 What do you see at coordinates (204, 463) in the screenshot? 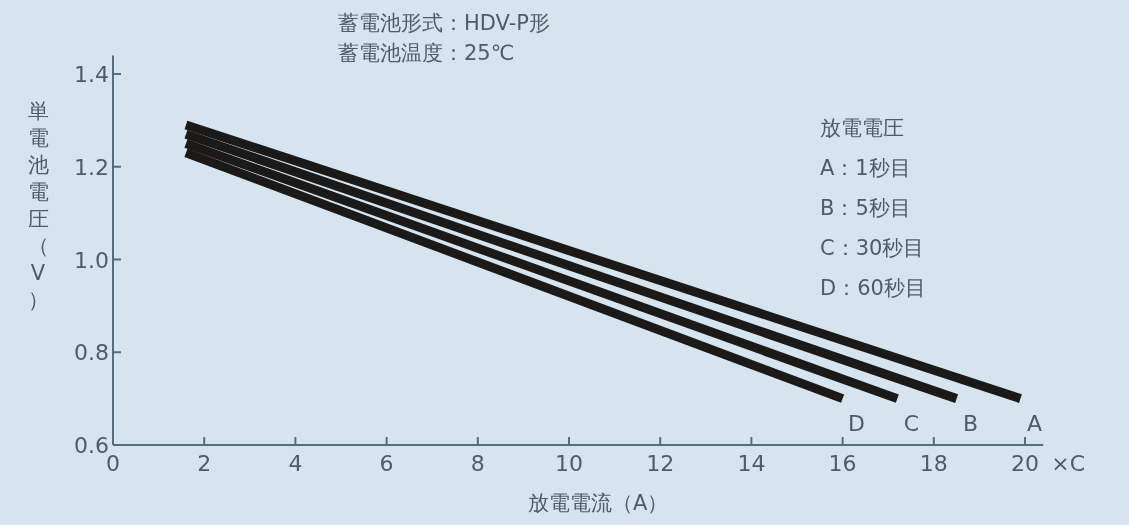
I see `x-tick-label: 2` at bounding box center [204, 463].